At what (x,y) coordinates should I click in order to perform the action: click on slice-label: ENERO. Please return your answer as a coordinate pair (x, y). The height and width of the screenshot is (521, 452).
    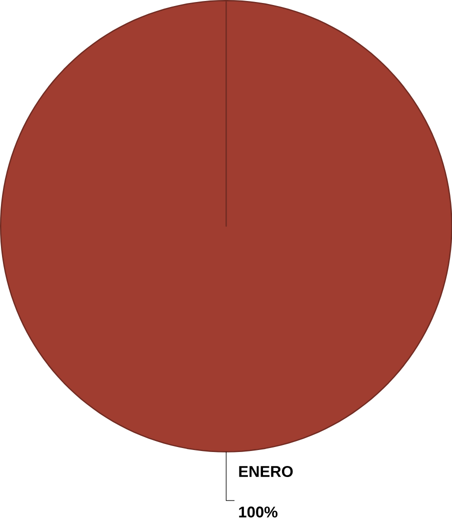
    Looking at the image, I should click on (266, 471).